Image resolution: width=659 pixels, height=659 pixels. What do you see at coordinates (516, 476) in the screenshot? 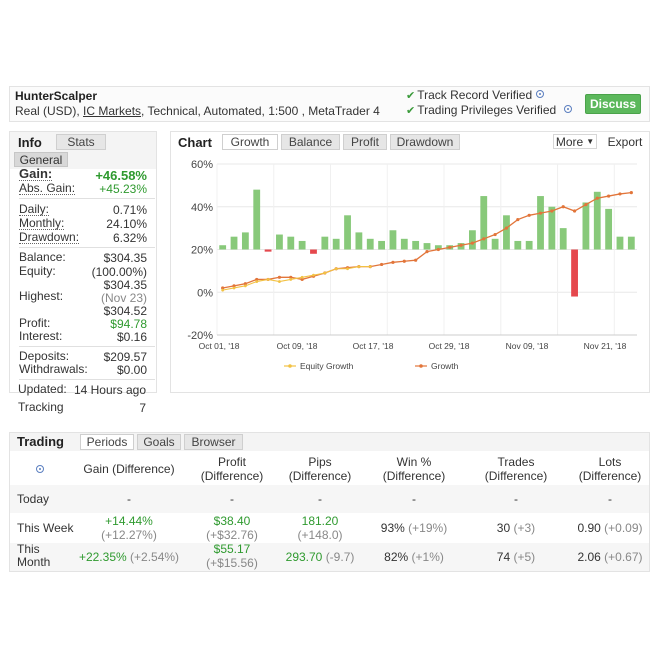
I see `col-trades-line2: (Difference)` at bounding box center [516, 476].